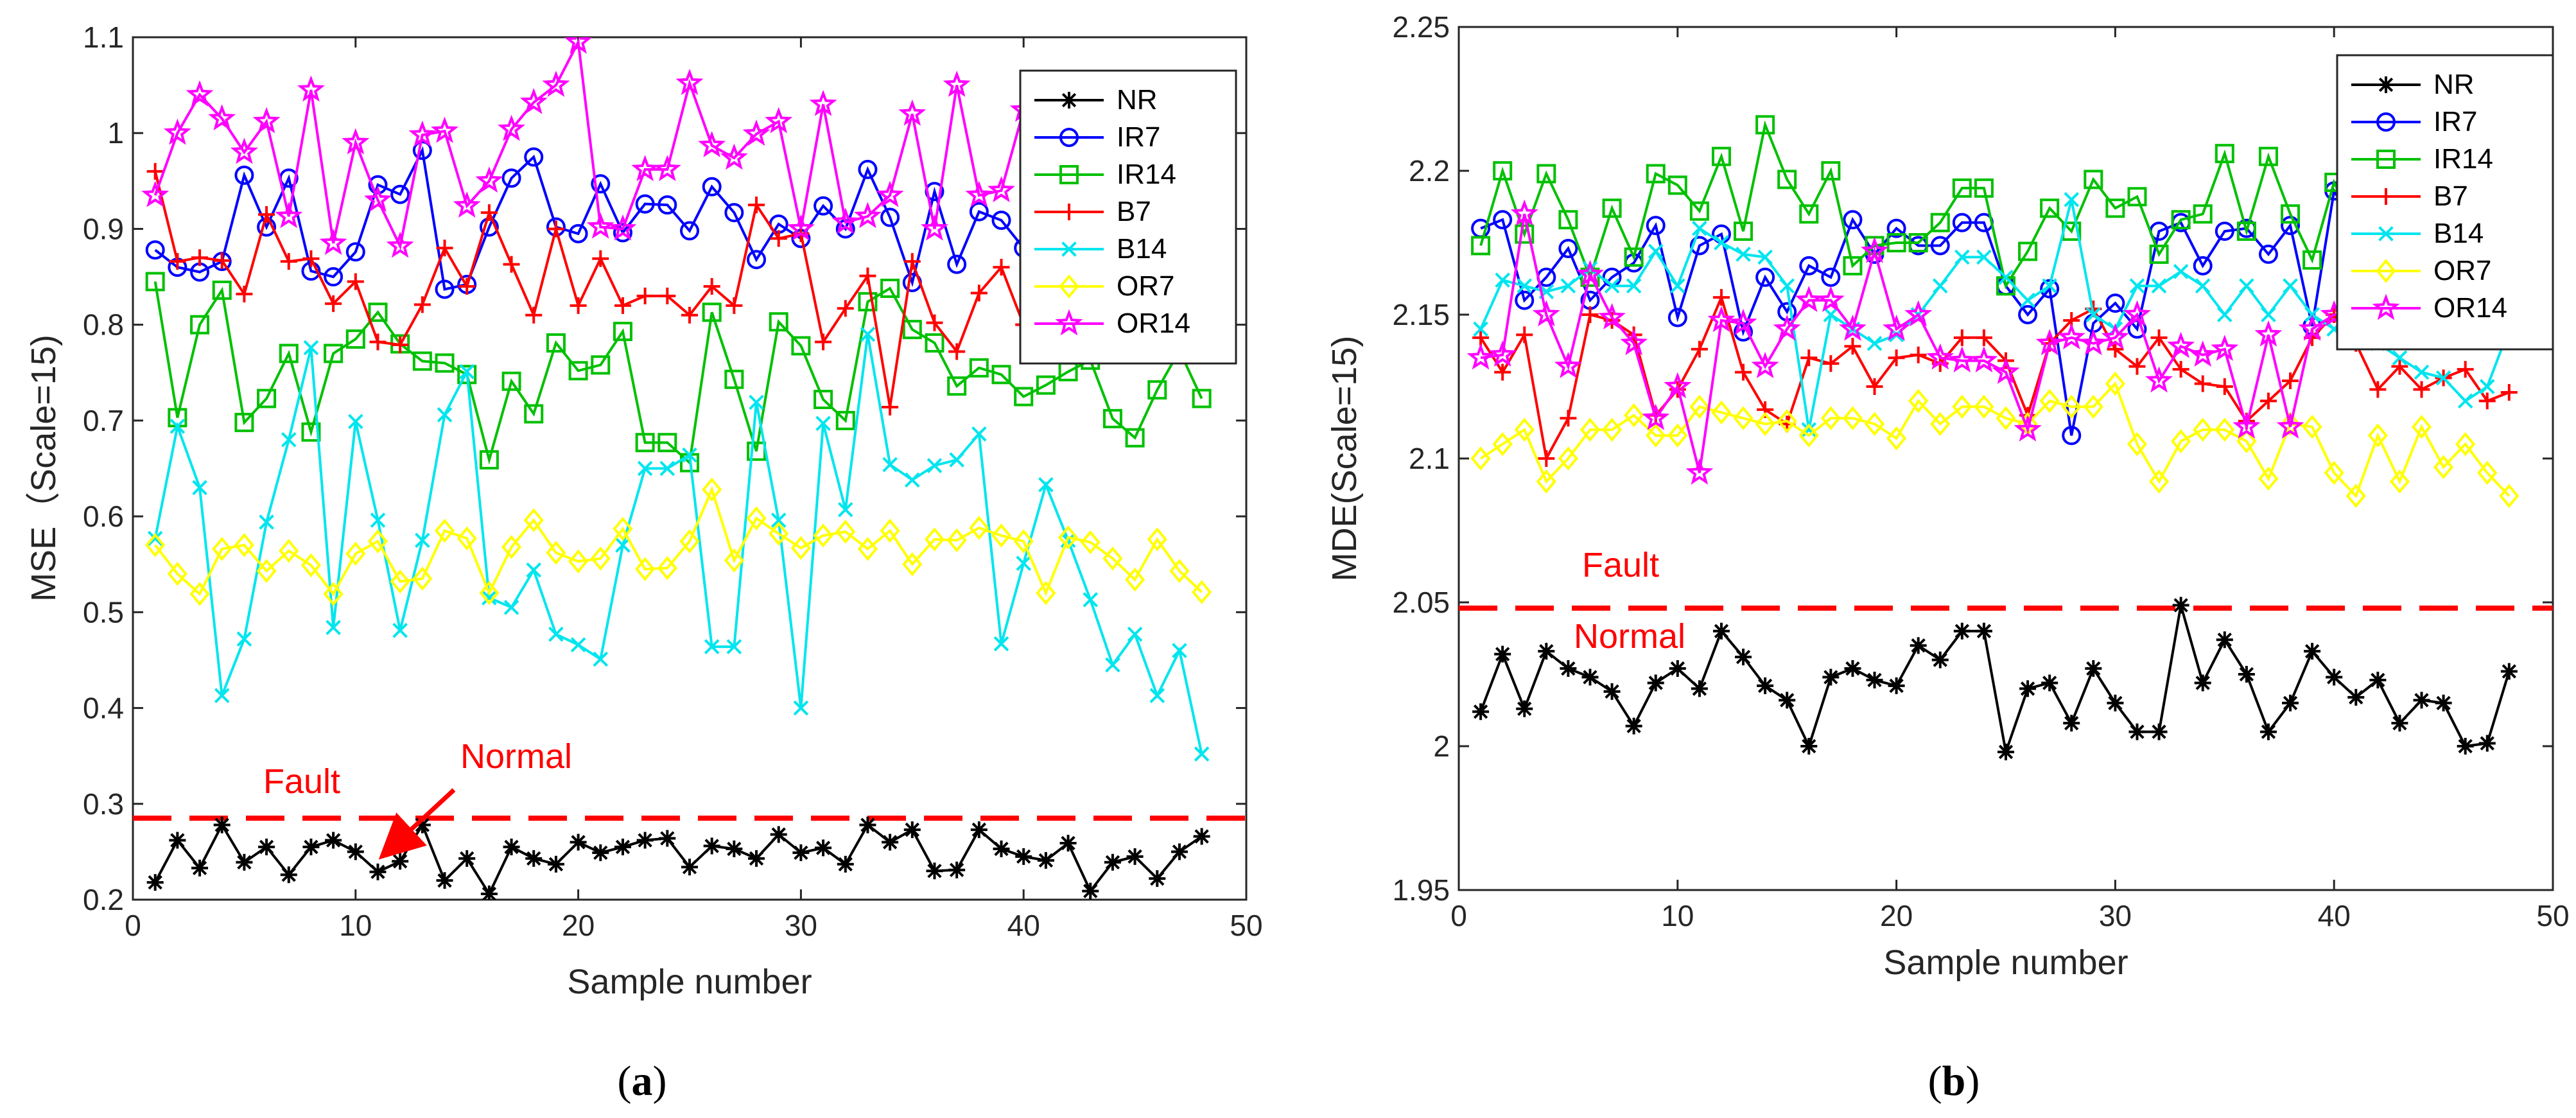 This screenshot has height=1118, width=2576. I want to click on legend-item-b14: B14, so click(1100, 249).